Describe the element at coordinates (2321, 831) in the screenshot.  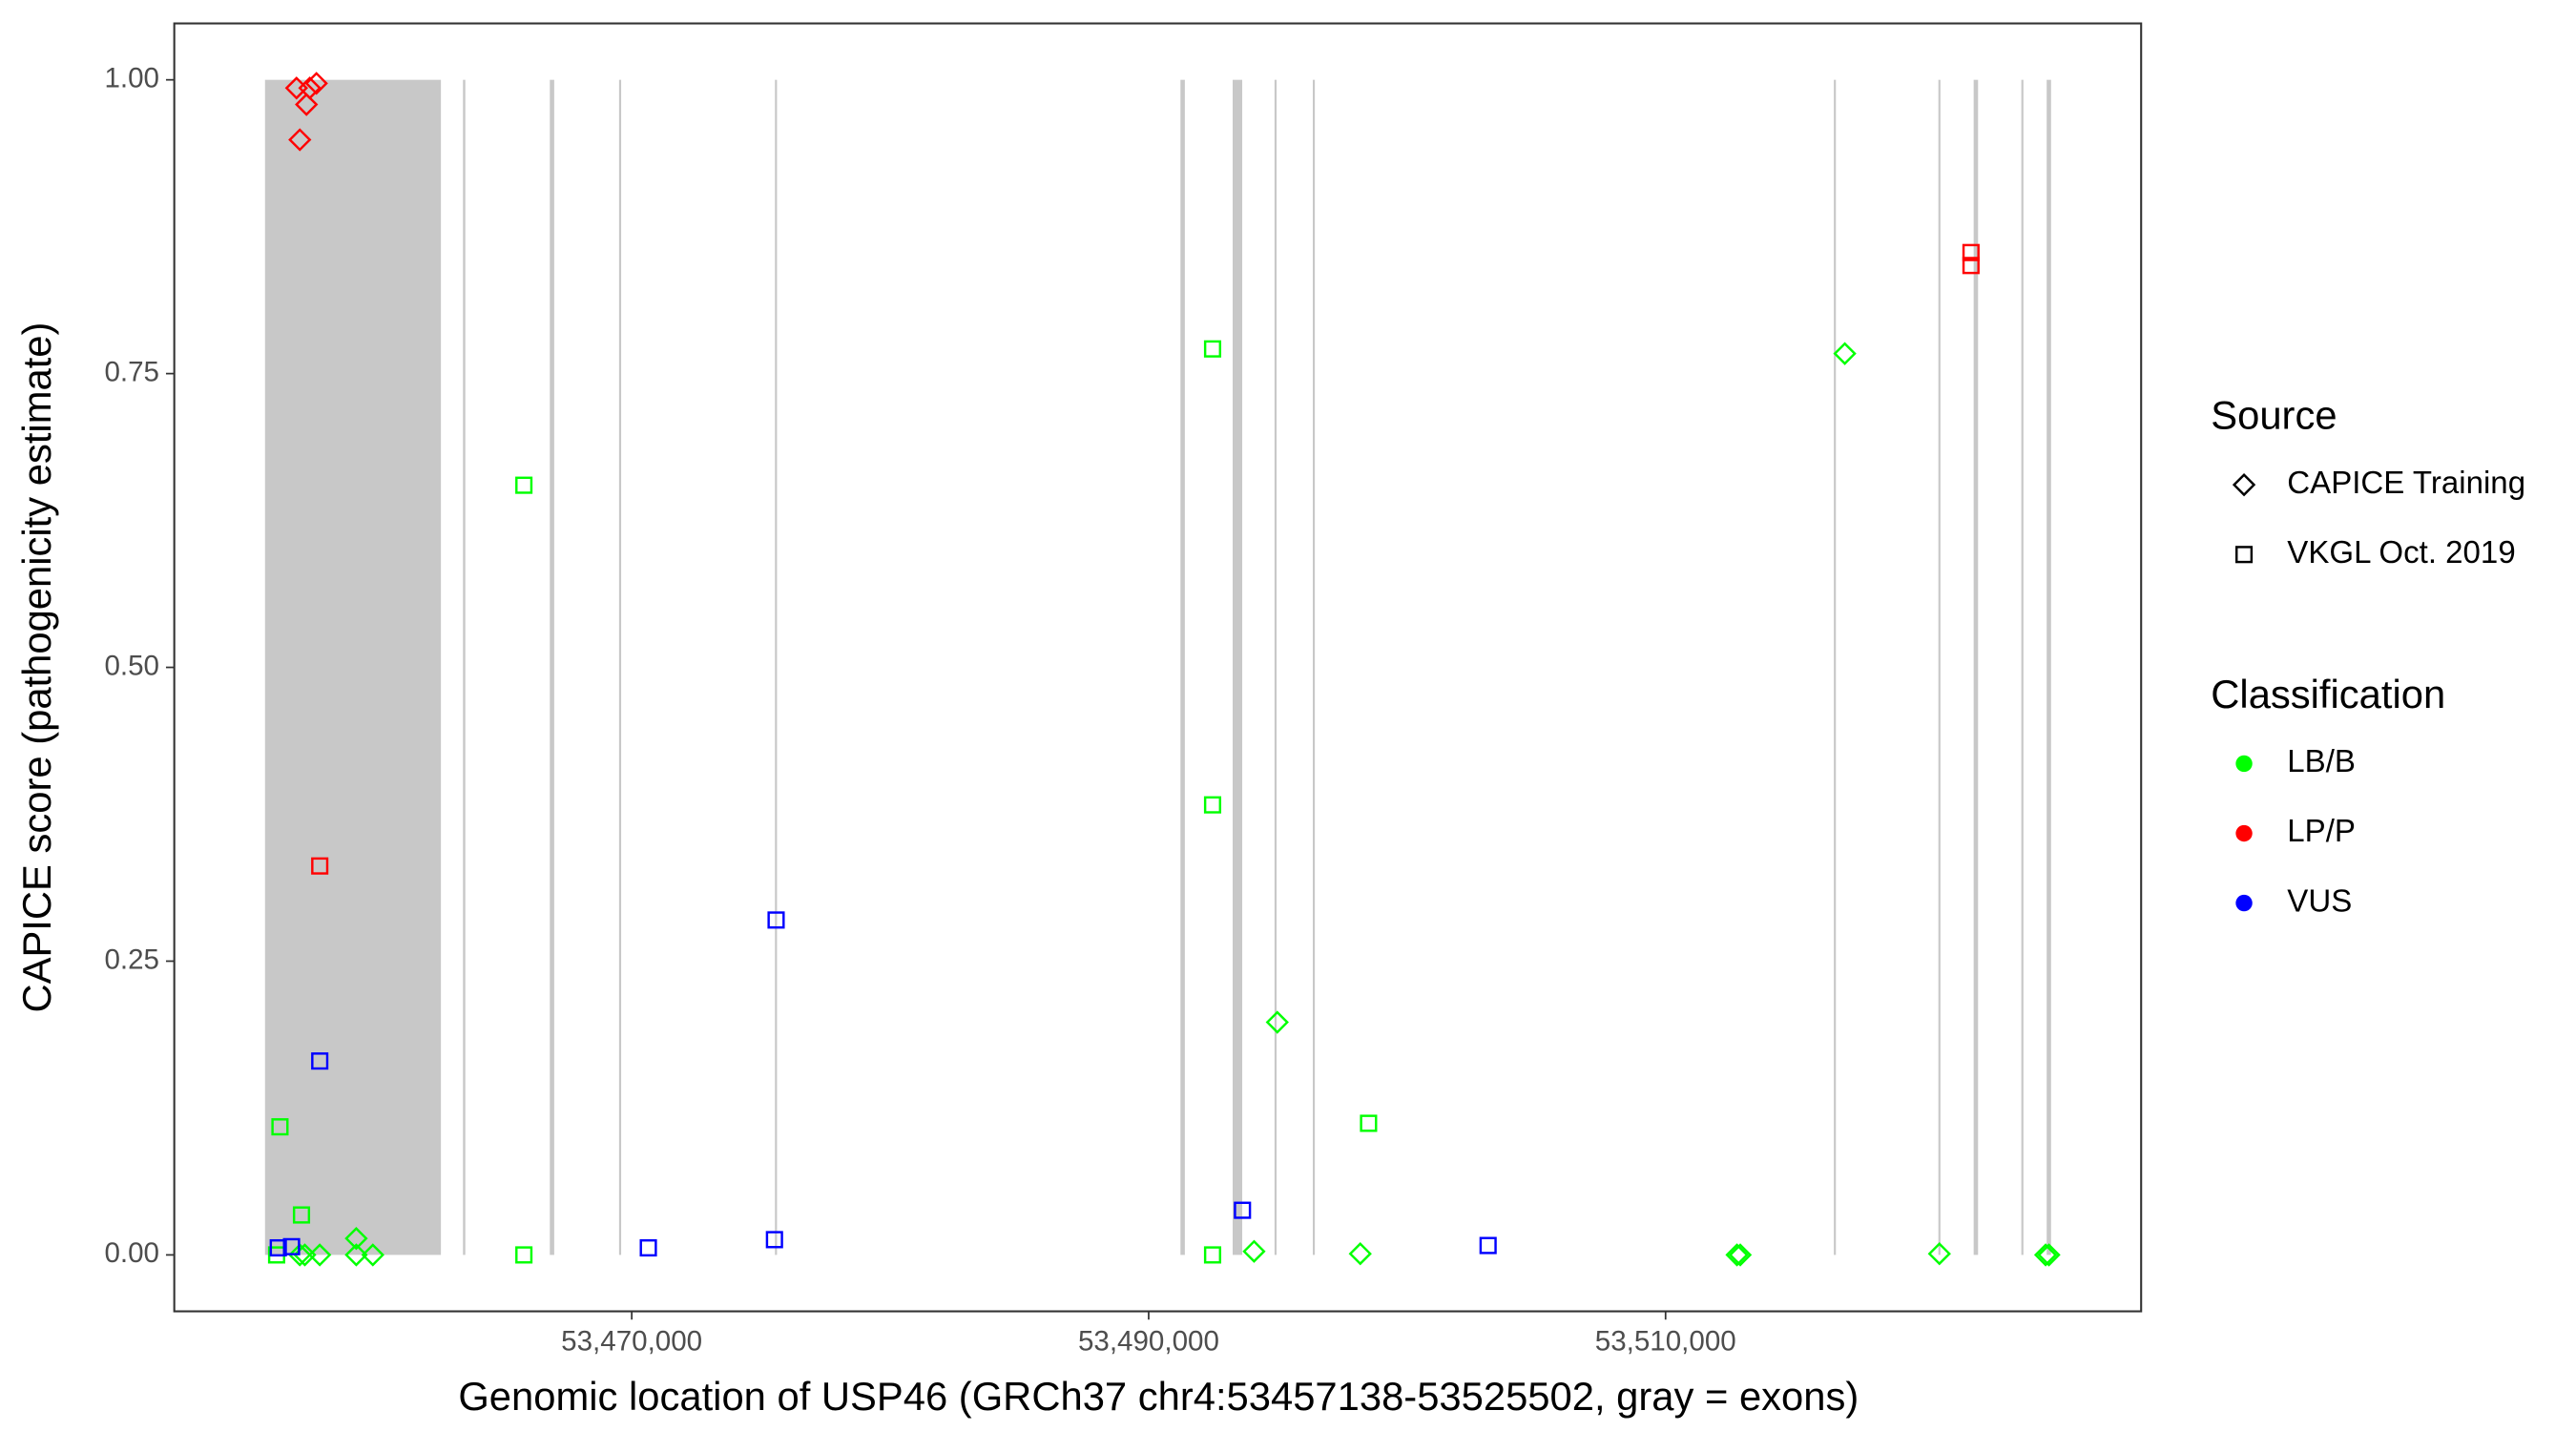
I see `legend-label: LP/P` at that location.